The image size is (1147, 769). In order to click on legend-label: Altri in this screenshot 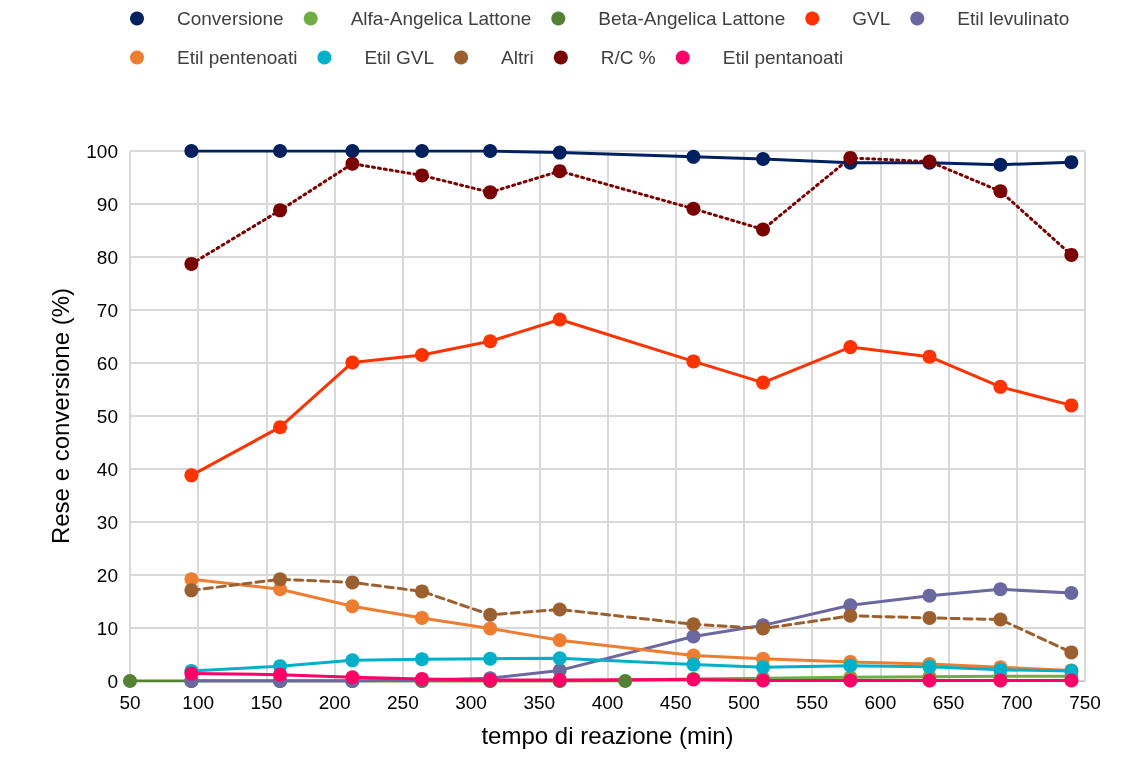, I will do `click(517, 57)`.